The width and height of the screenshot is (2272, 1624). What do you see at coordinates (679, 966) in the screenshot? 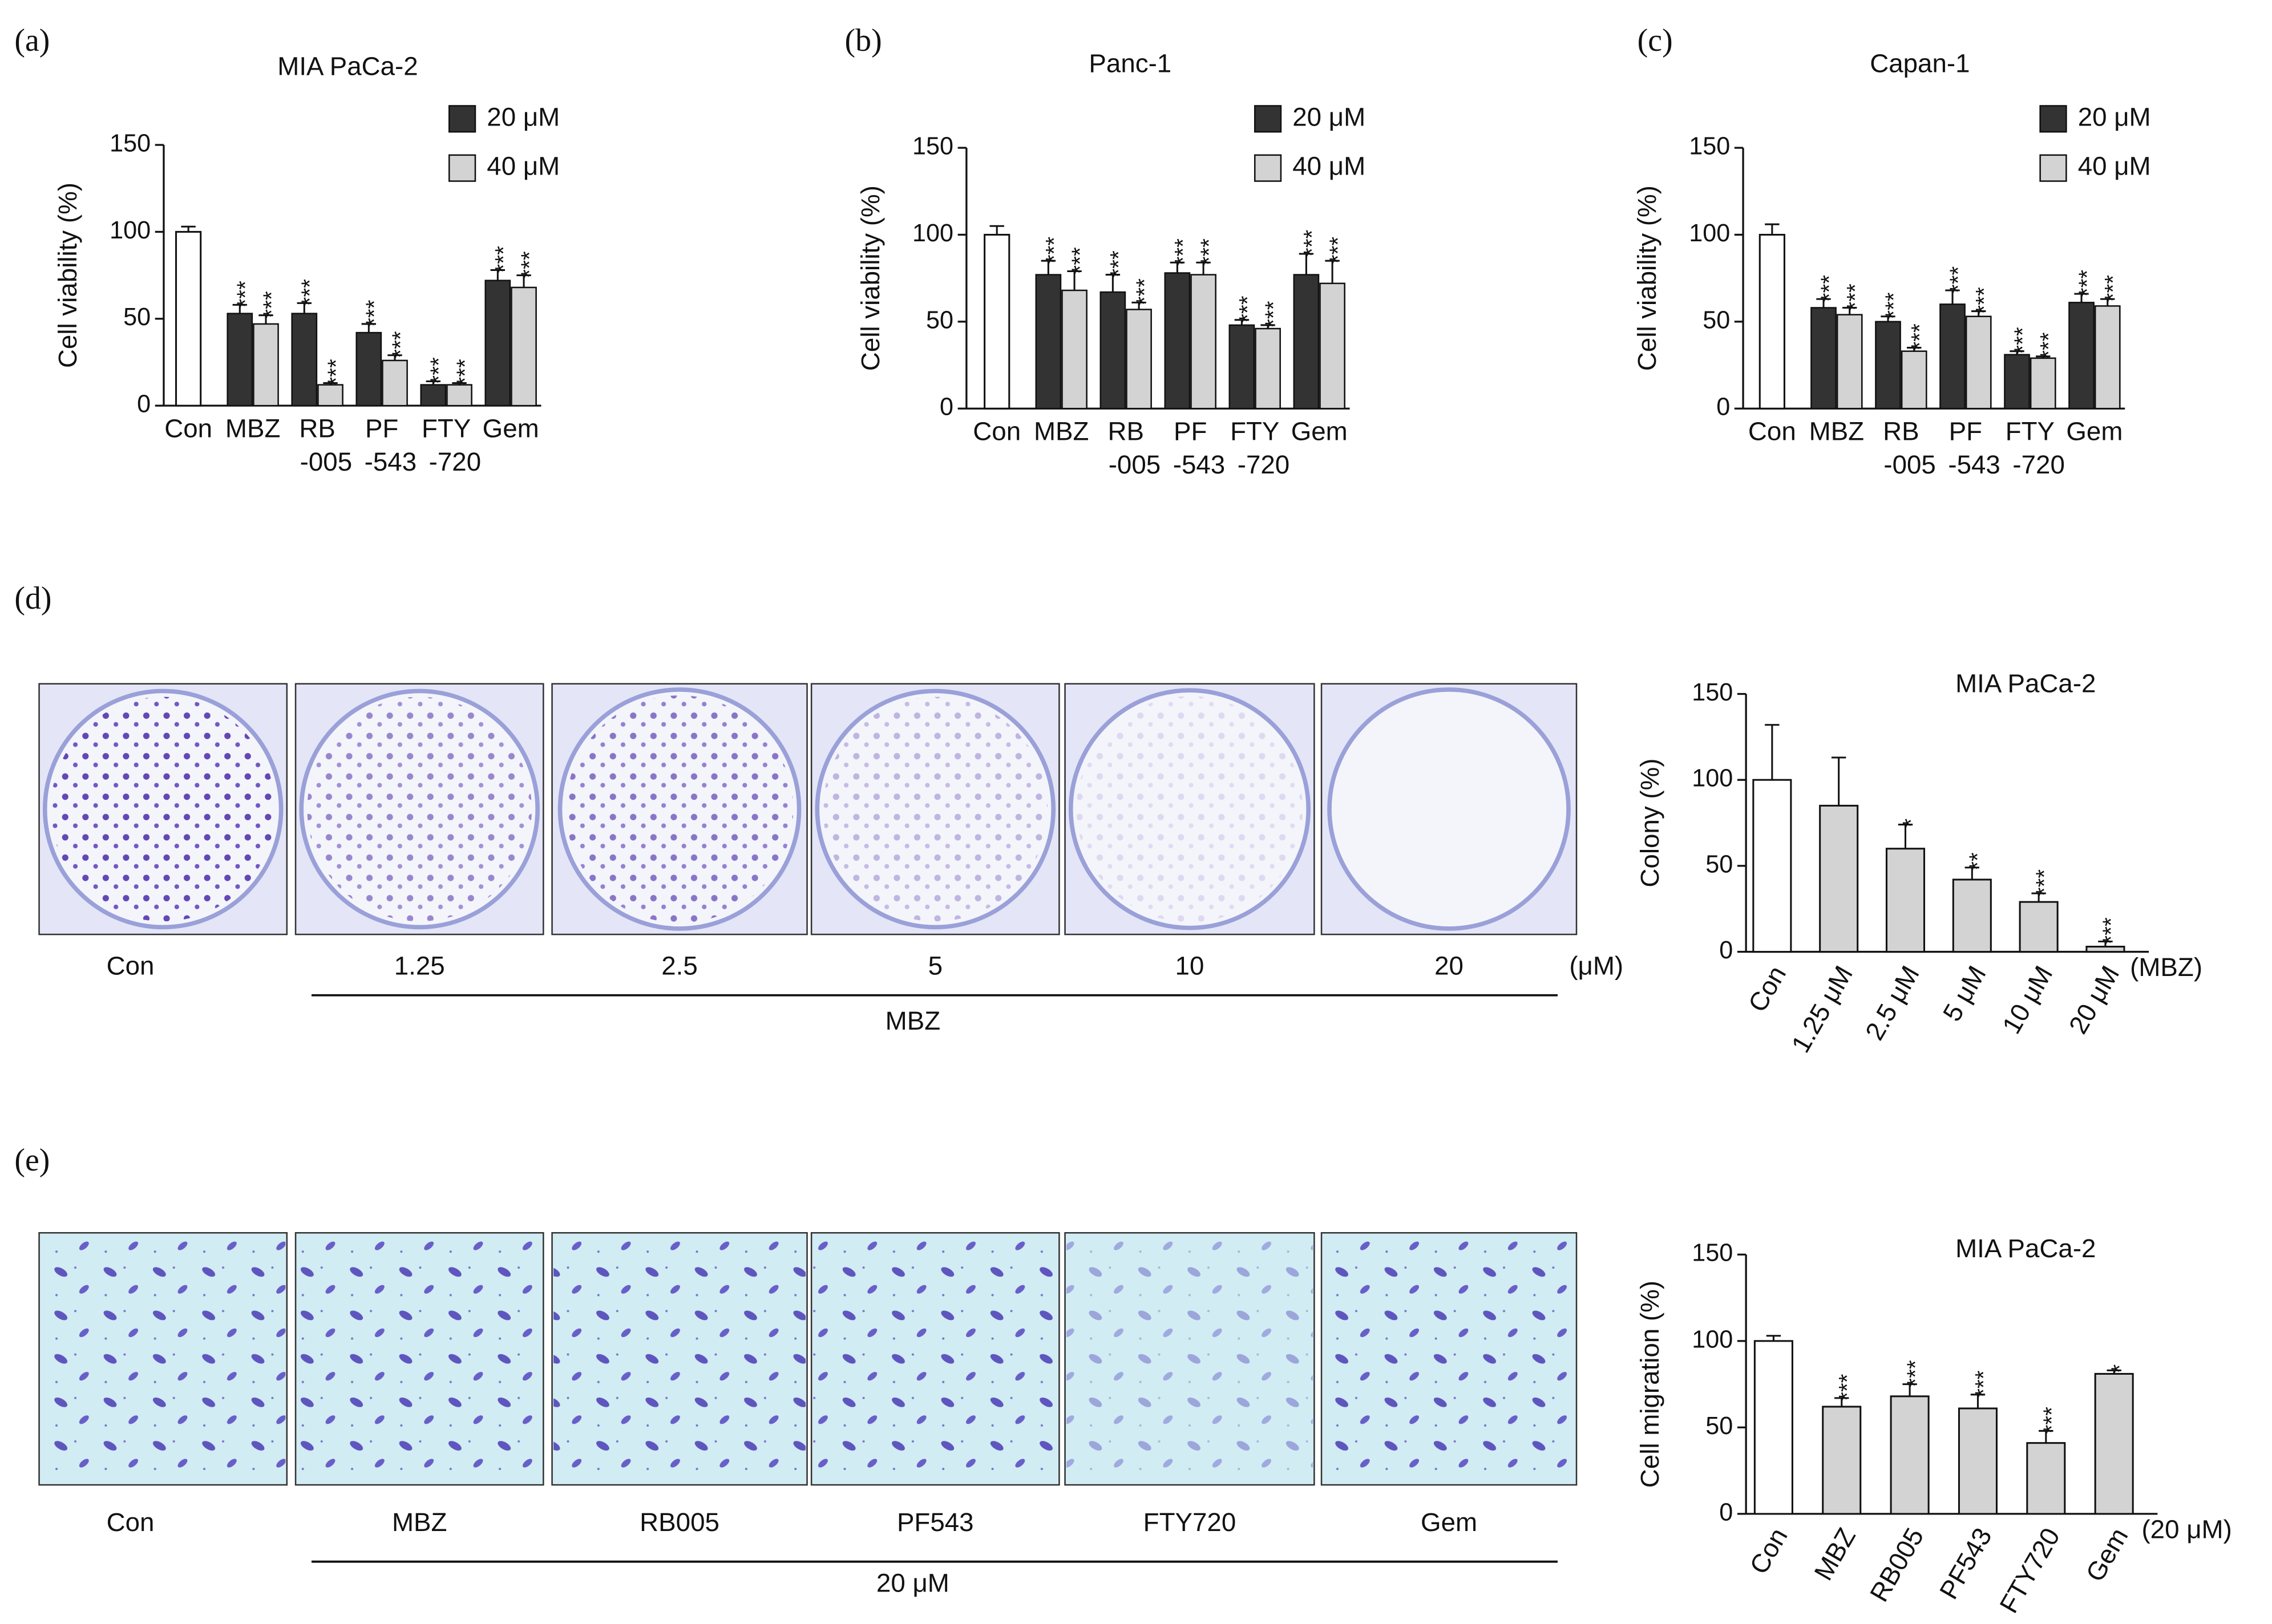
I see `photo-label: 2.5` at bounding box center [679, 966].